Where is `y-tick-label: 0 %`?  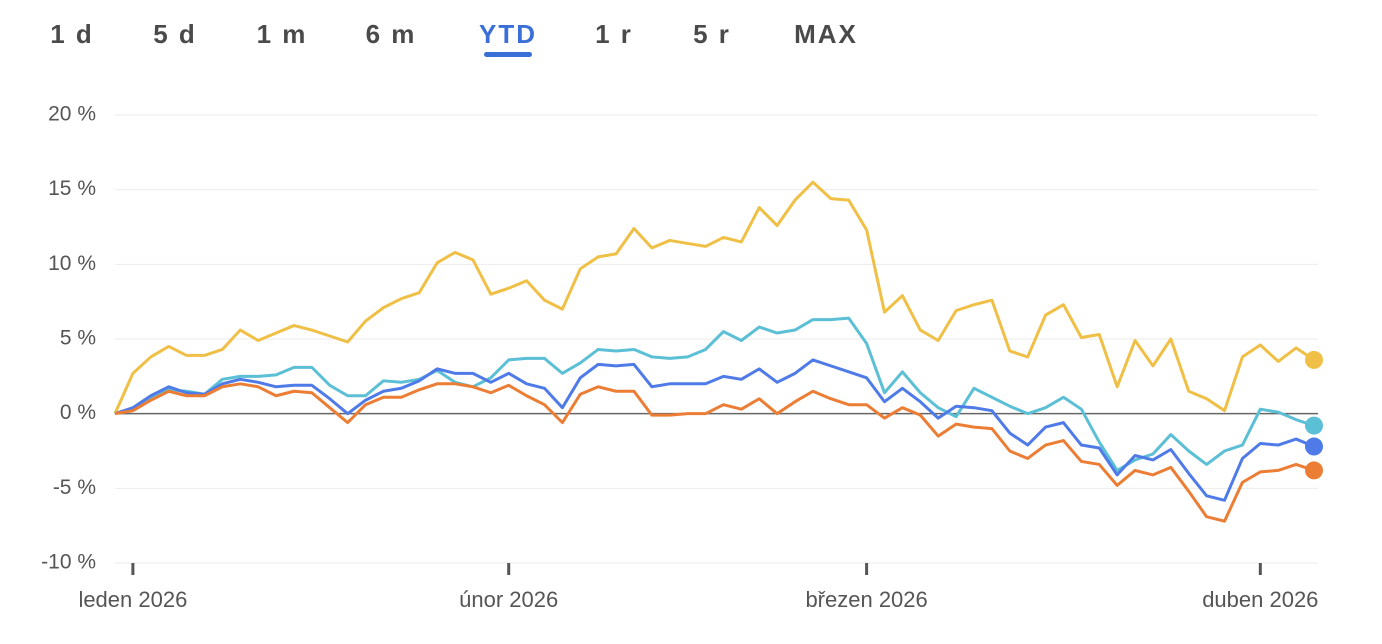 y-tick-label: 0 % is located at coordinates (78, 412).